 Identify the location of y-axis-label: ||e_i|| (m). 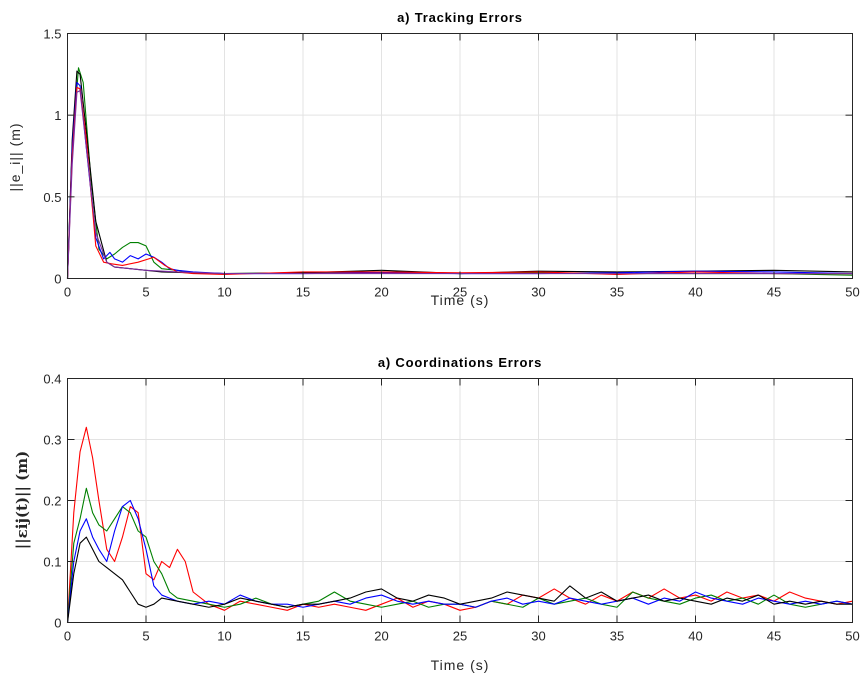
(15, 156).